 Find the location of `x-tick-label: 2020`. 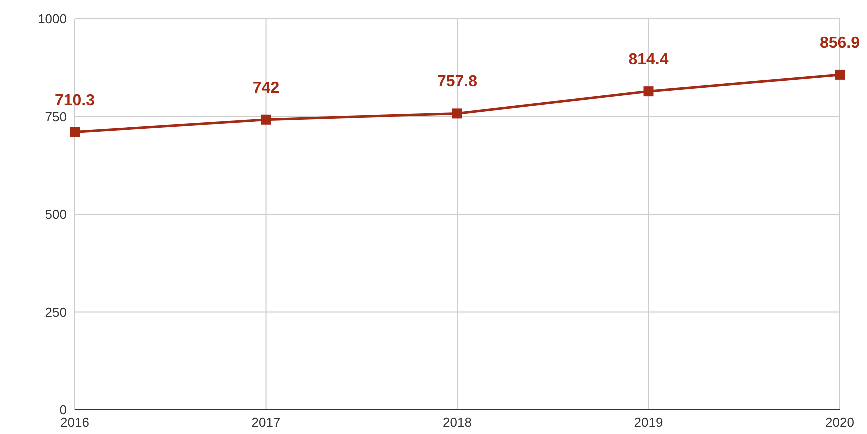

x-tick-label: 2020 is located at coordinates (840, 422).